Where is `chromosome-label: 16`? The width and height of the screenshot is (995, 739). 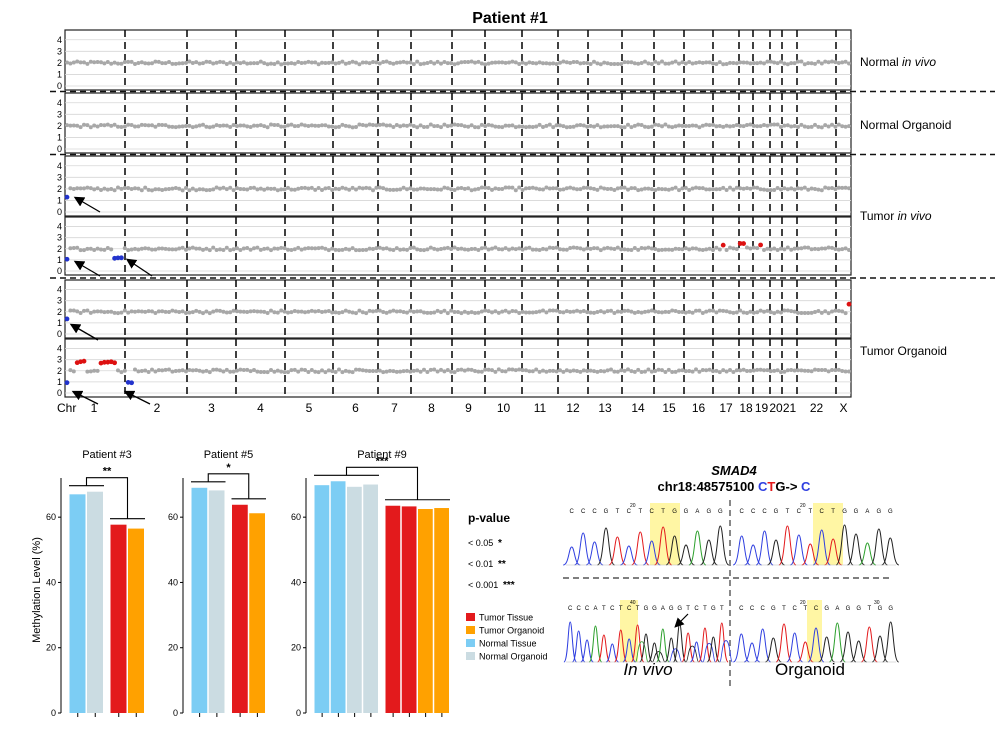
chromosome-label: 16 is located at coordinates (699, 408).